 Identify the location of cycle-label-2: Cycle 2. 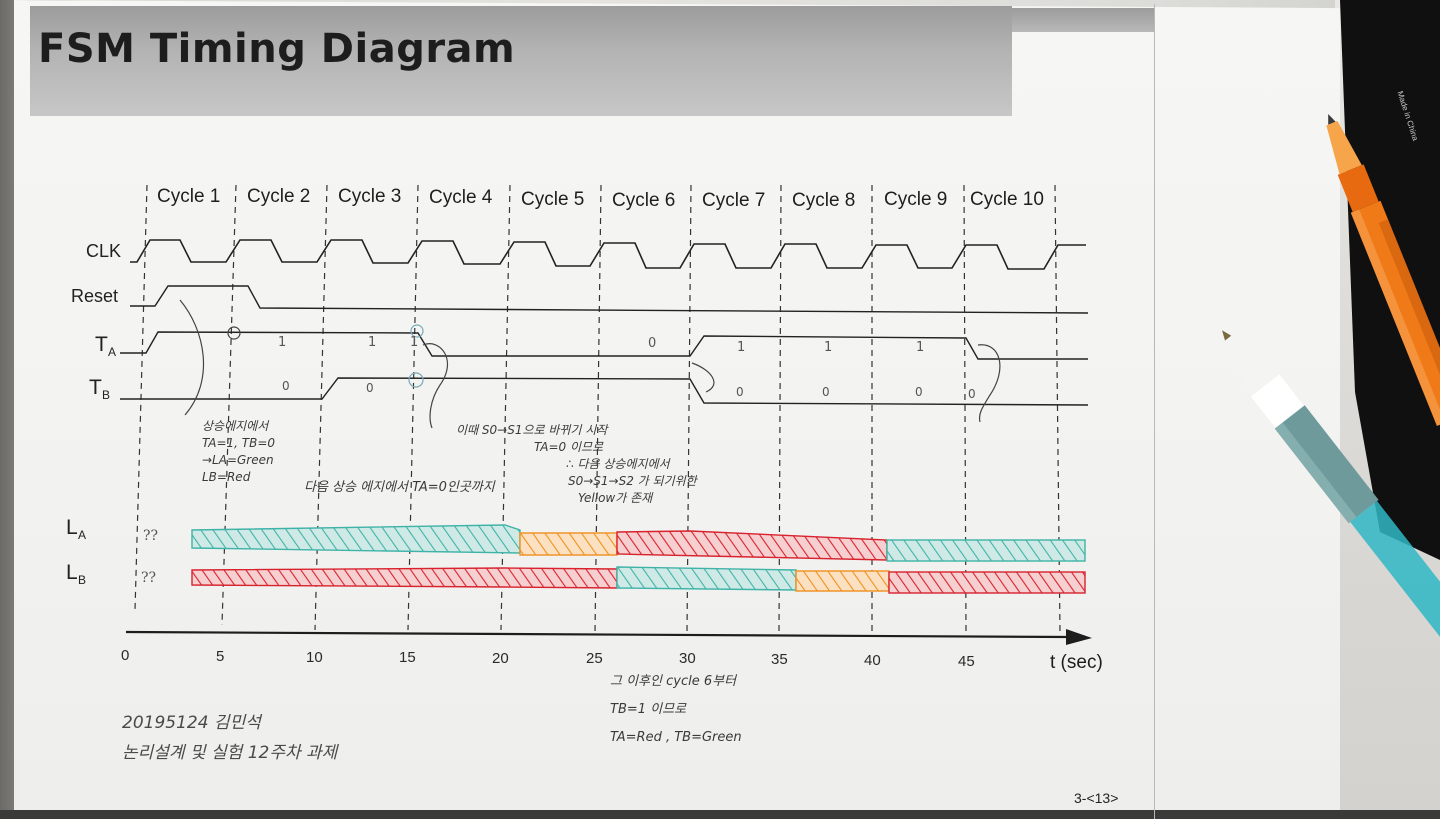
(278, 196).